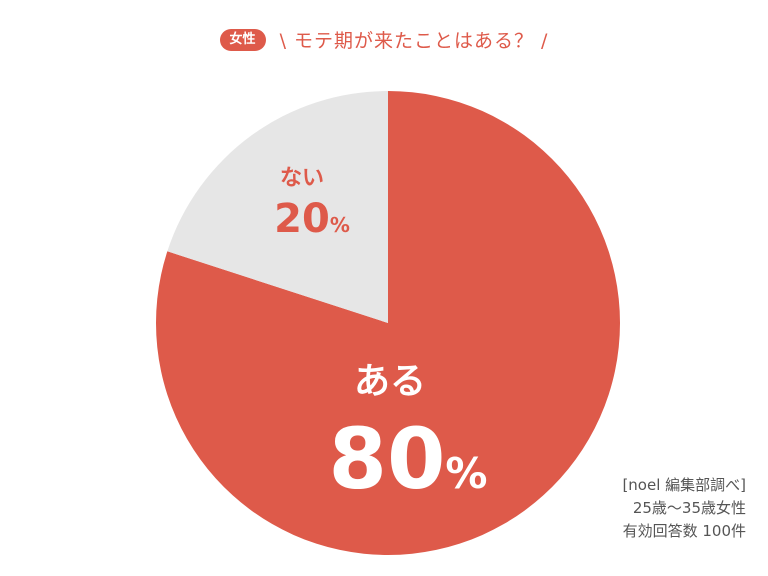  Describe the element at coordinates (301, 178) in the screenshot. I see `slice-label-nai: ない` at that location.